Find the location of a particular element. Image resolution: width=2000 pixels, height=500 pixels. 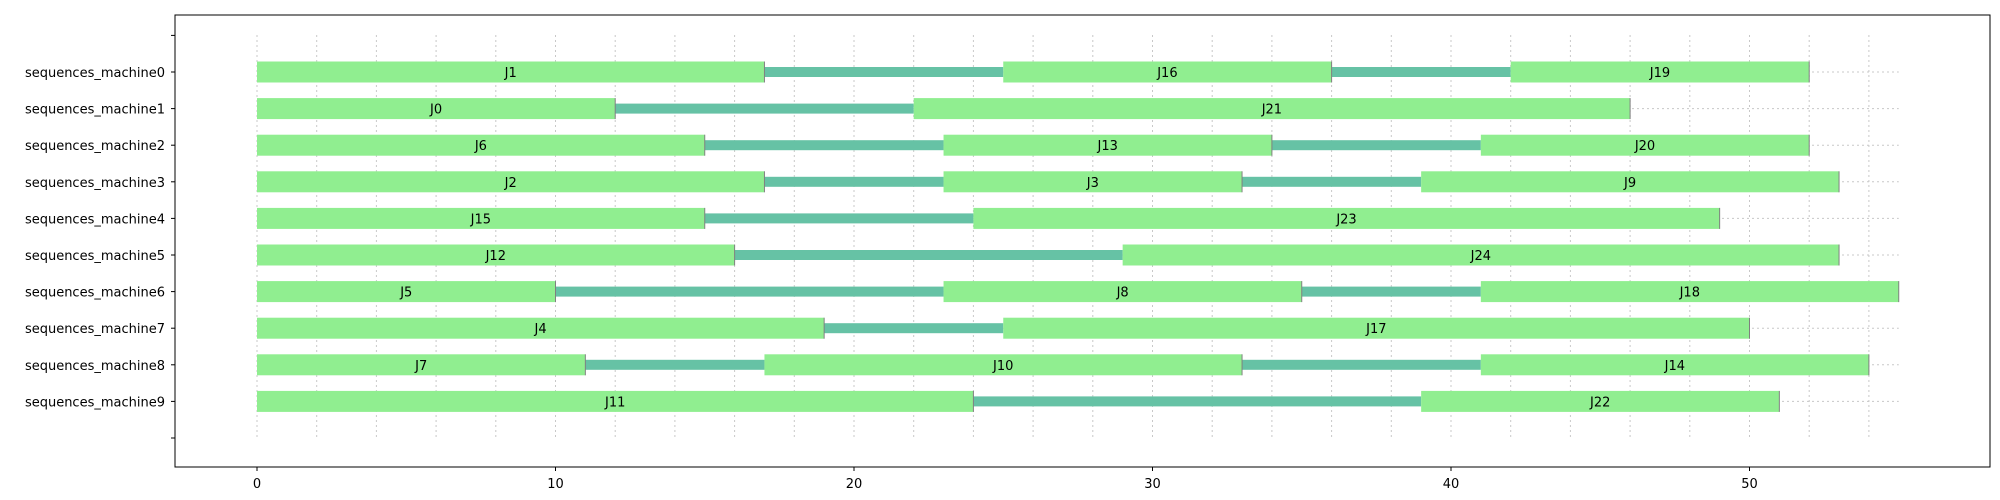

task-label: J11 is located at coordinates (614, 402).